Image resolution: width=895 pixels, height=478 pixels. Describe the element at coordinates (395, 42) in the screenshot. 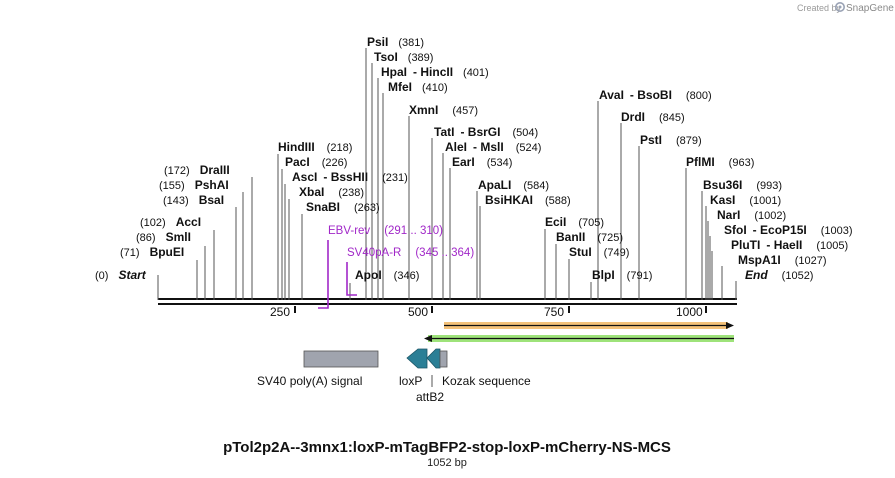

I see `site-psii: PsiI (381)` at that location.